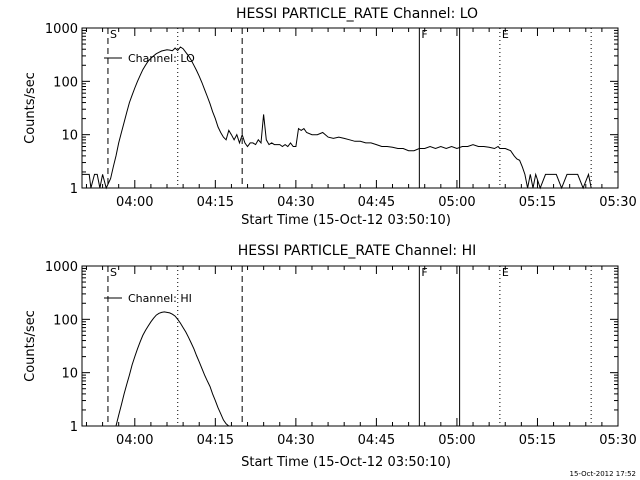 This screenshot has width=640, height=480. Describe the element at coordinates (603, 474) in the screenshot. I see `footer-timestamp: 15-Oct-2012 17:52` at that location.